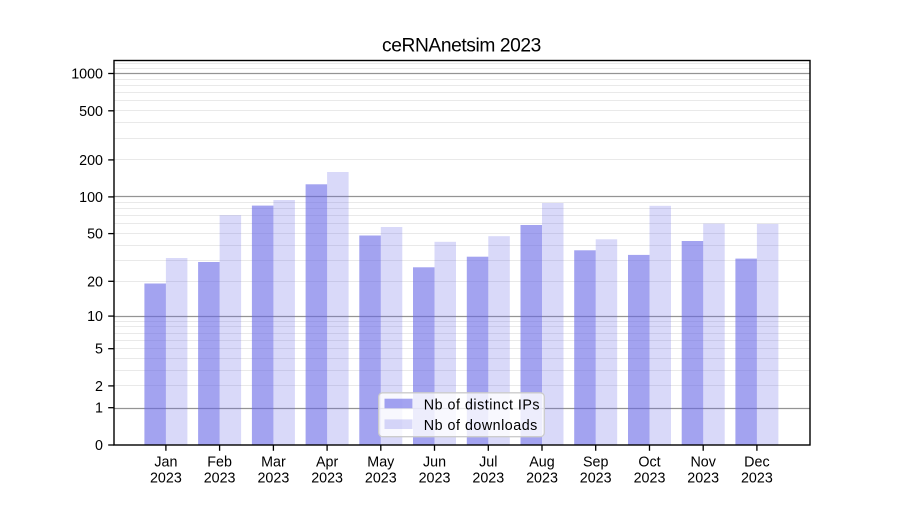  What do you see at coordinates (219, 462) in the screenshot?
I see `svg-text: Feb` at bounding box center [219, 462].